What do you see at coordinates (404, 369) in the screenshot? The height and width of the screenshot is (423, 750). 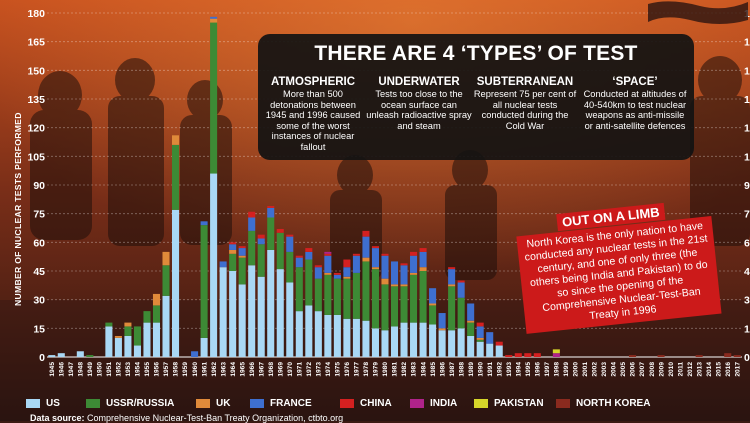 I see `x-tick-label: 1982` at bounding box center [404, 369].